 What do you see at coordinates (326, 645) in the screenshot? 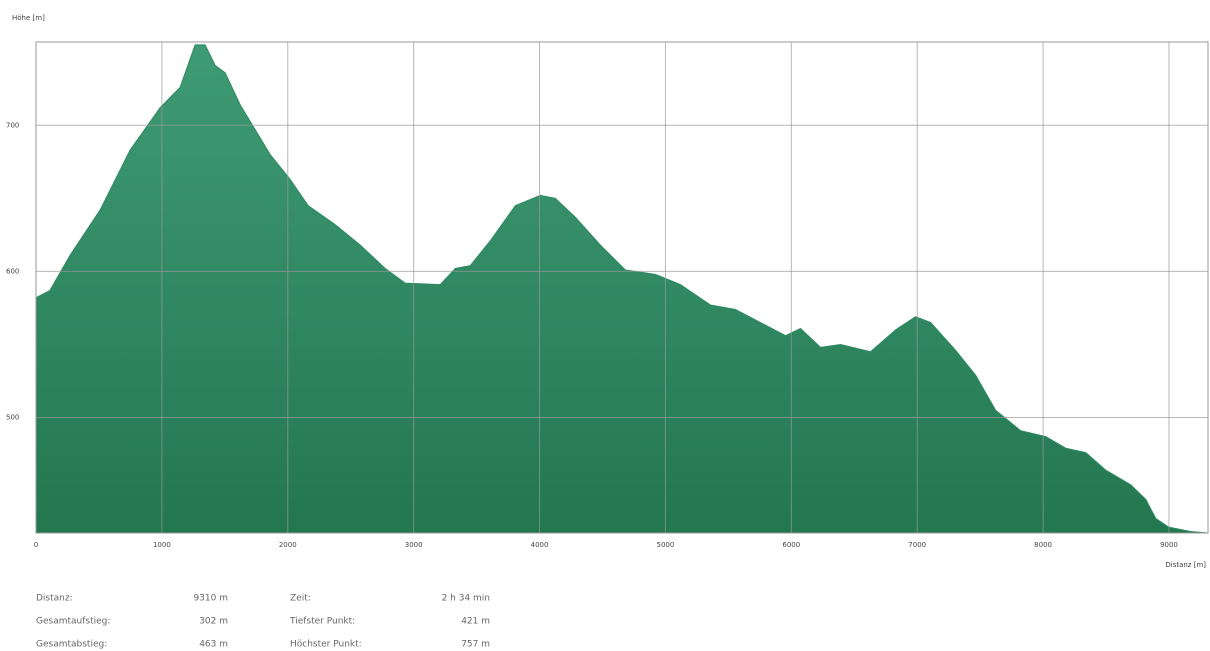
I see `stat-label: Höchster Punkt:` at bounding box center [326, 645].